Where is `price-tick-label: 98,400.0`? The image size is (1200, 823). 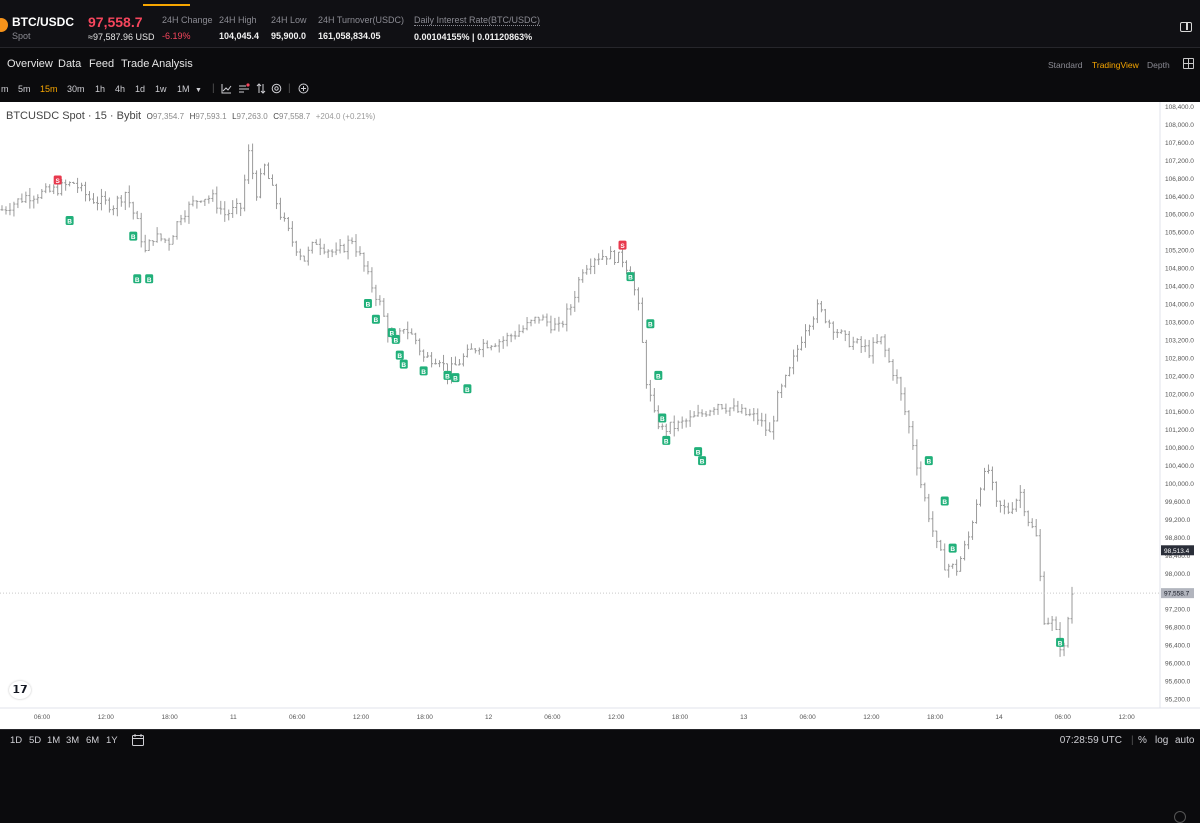 price-tick-label: 98,400.0 is located at coordinates (1178, 556).